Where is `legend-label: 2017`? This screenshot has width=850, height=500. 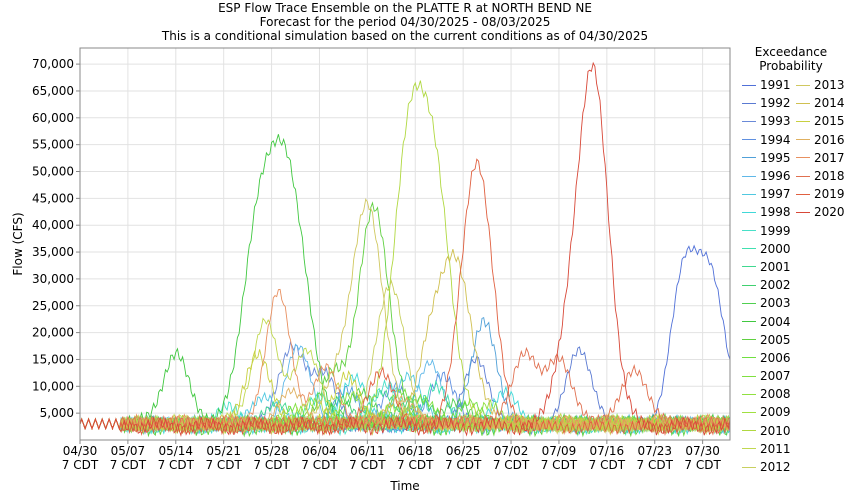
legend-label: 2017 is located at coordinates (829, 157).